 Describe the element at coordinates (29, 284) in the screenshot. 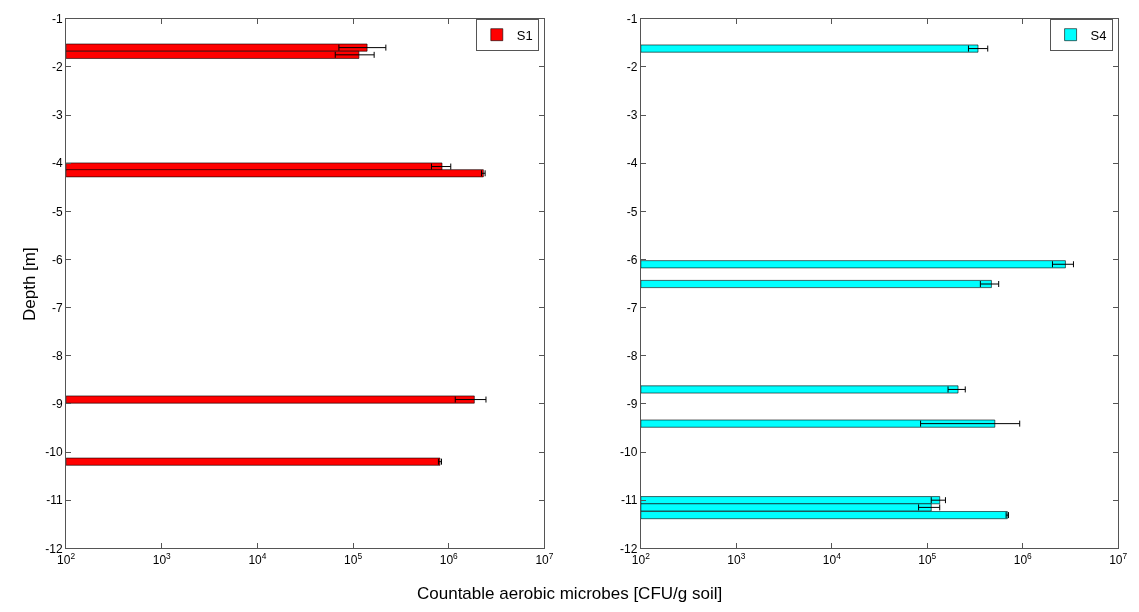

I see `y-axis-title: Depth [m]` at that location.